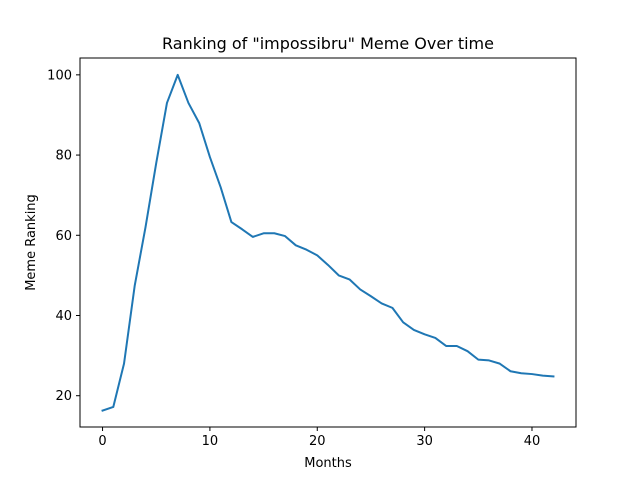 The width and height of the screenshot is (640, 480). What do you see at coordinates (424, 441) in the screenshot?
I see `x-tick-label: 30` at bounding box center [424, 441].